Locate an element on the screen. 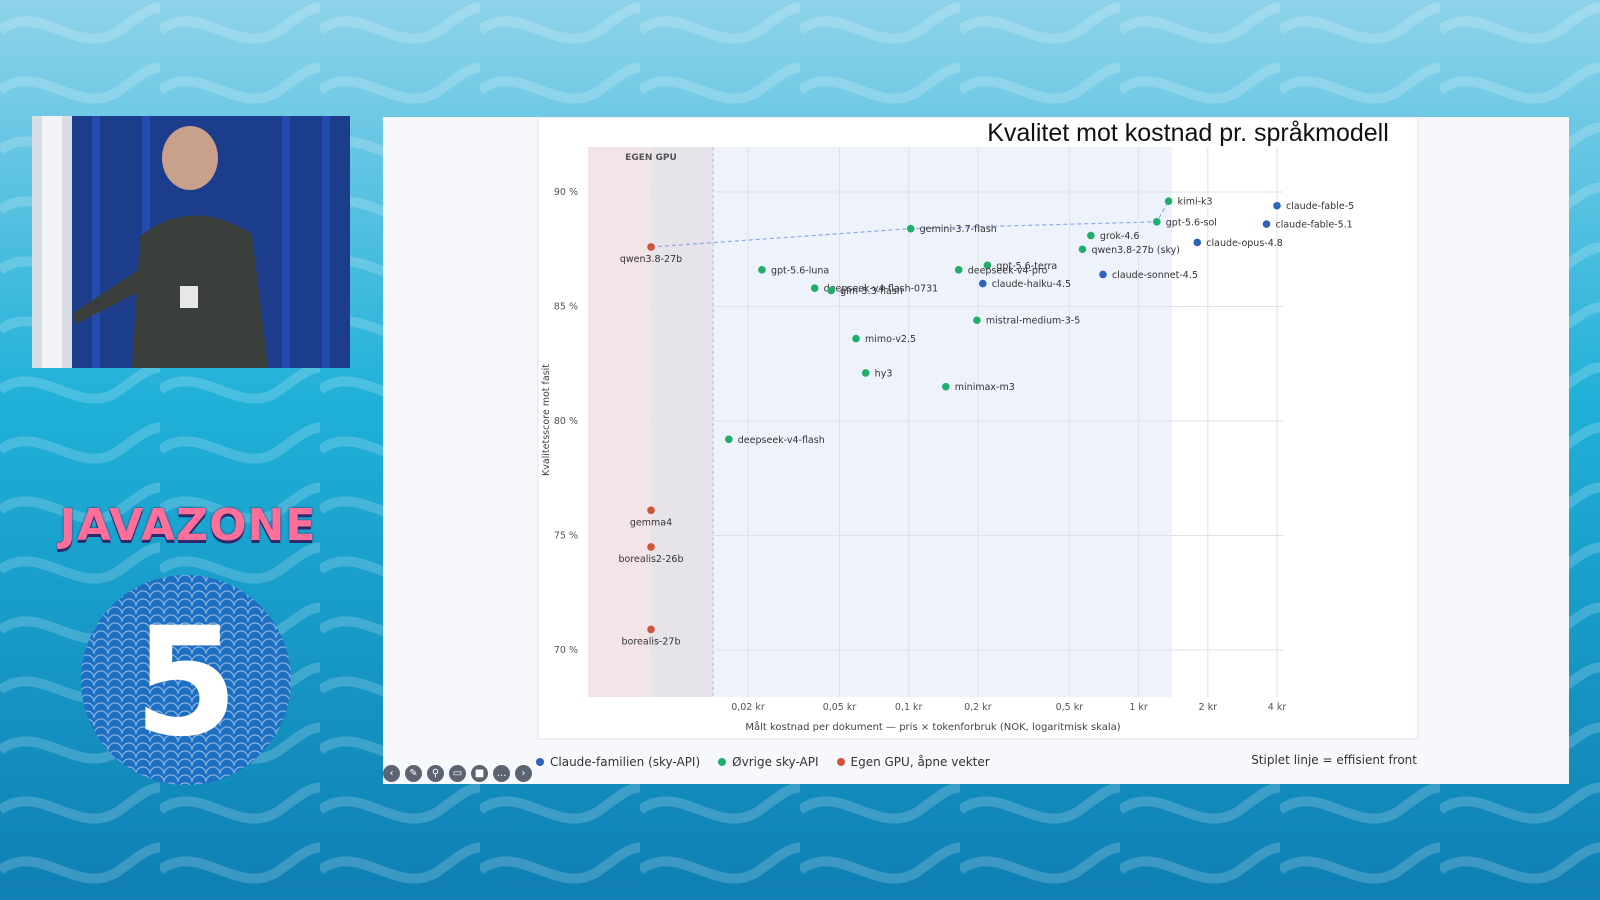 This screenshot has width=1600, height=900. data-label: glm-5.3-flash is located at coordinates (871, 291).